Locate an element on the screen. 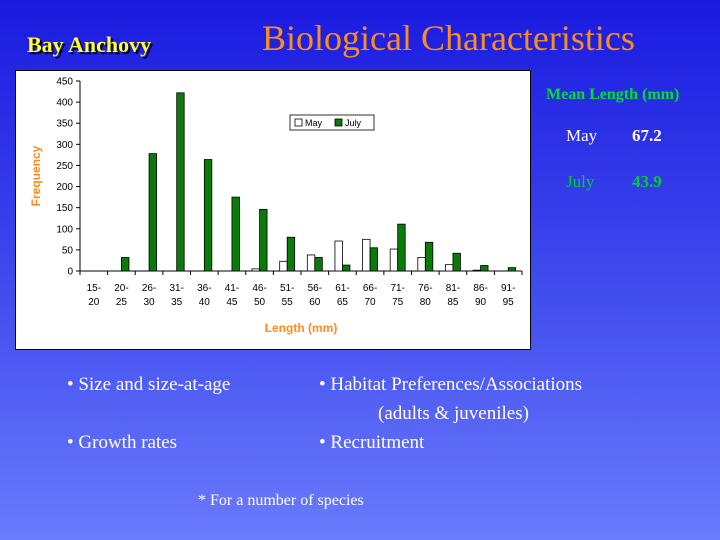 This screenshot has height=540, width=720. x-tick-label: 25 is located at coordinates (122, 302).